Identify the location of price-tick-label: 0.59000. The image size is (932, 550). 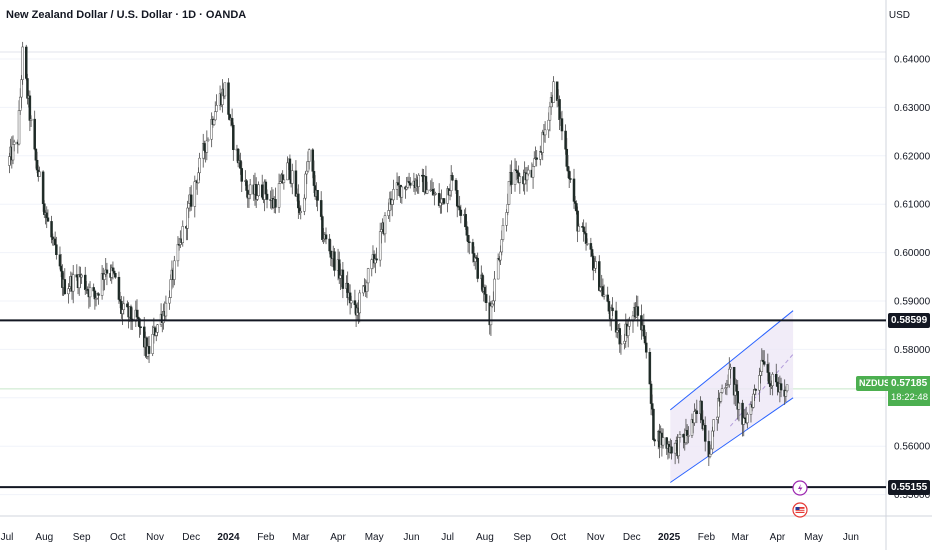
(912, 302).